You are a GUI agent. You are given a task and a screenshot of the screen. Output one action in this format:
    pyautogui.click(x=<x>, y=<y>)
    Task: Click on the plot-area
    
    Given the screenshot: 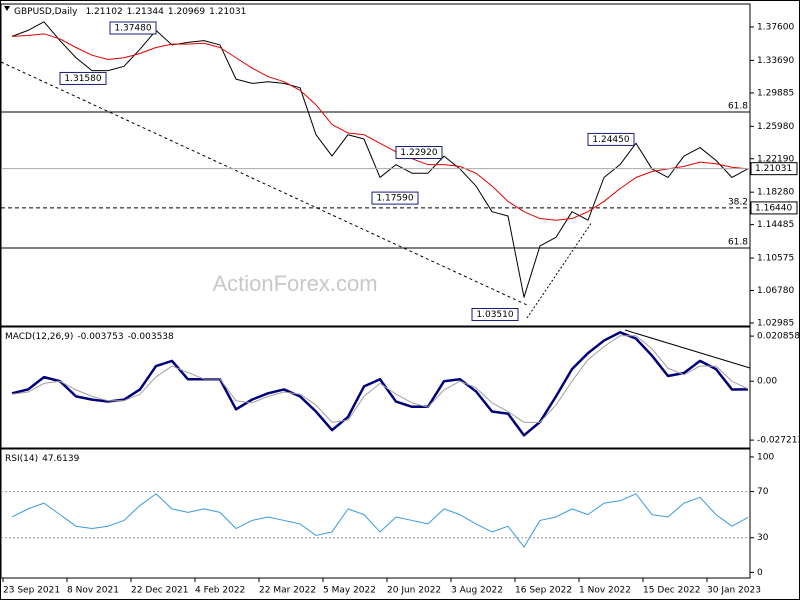 What is the action you would take?
    pyautogui.click(x=380, y=520)
    